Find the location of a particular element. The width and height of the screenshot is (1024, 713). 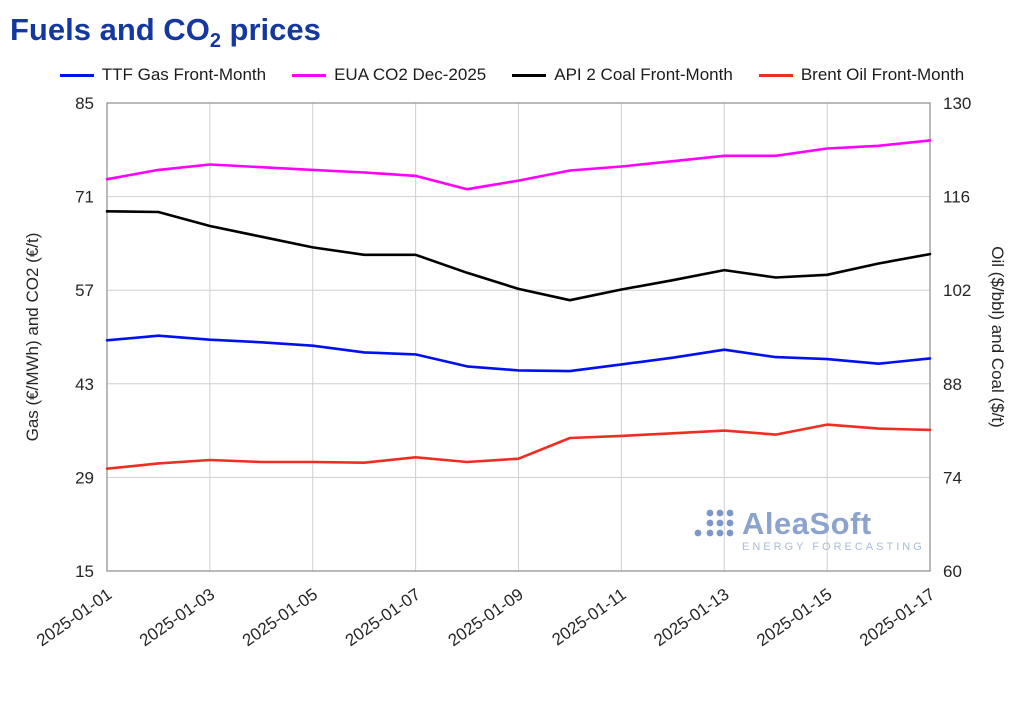

legend-item-1: EUA CO2 Dec-2025 is located at coordinates (389, 75).